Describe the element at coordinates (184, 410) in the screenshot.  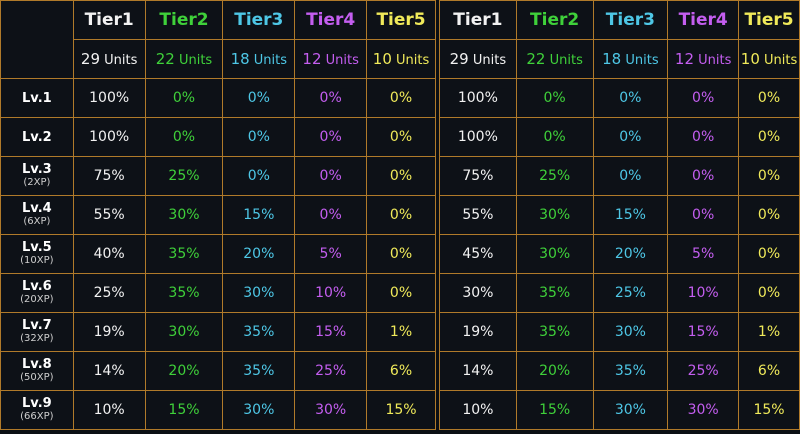
I see `tier2-odds-cell: 15%` at that location.